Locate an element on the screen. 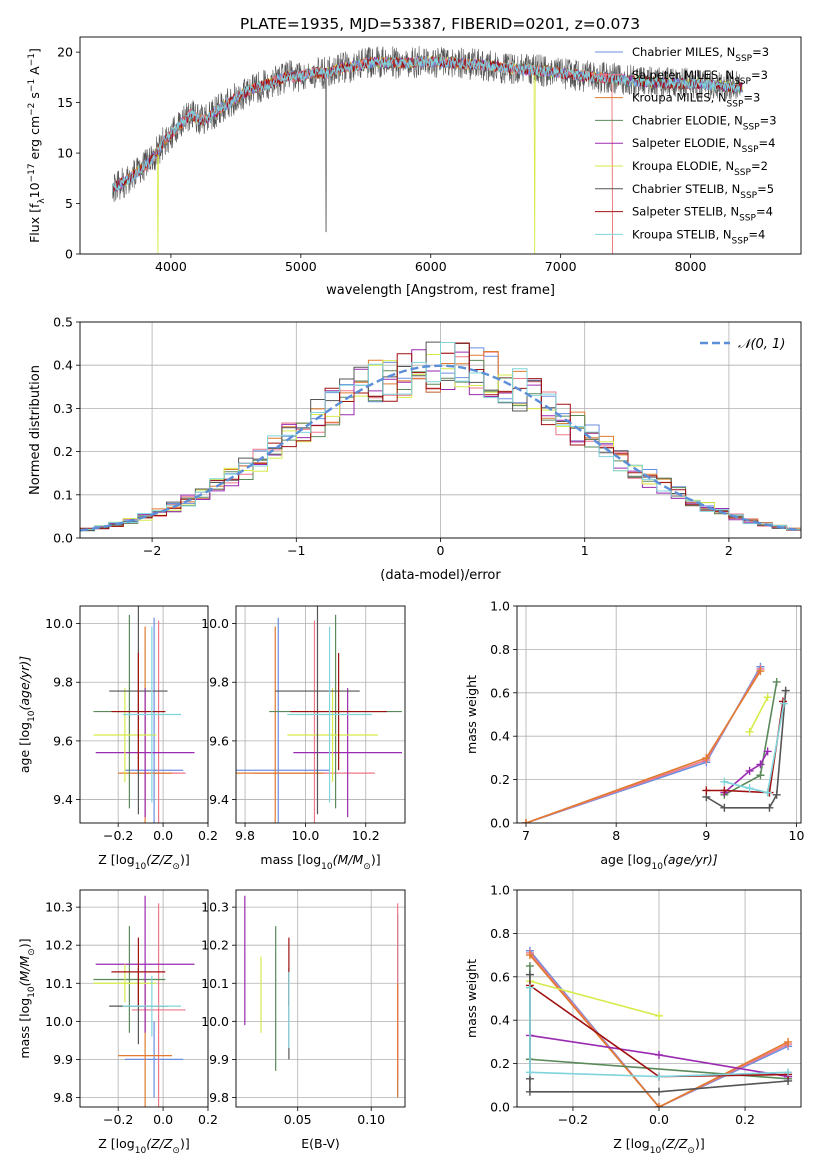 The height and width of the screenshot is (1170, 819). x-tick-label: 9.8 is located at coordinates (245, 835).